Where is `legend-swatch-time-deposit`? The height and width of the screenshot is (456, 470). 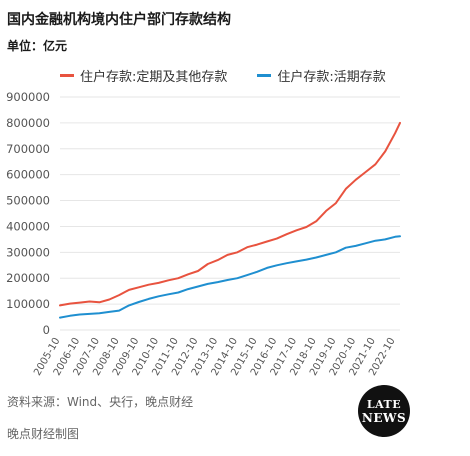
legend-swatch-time-deposit is located at coordinates (67, 75).